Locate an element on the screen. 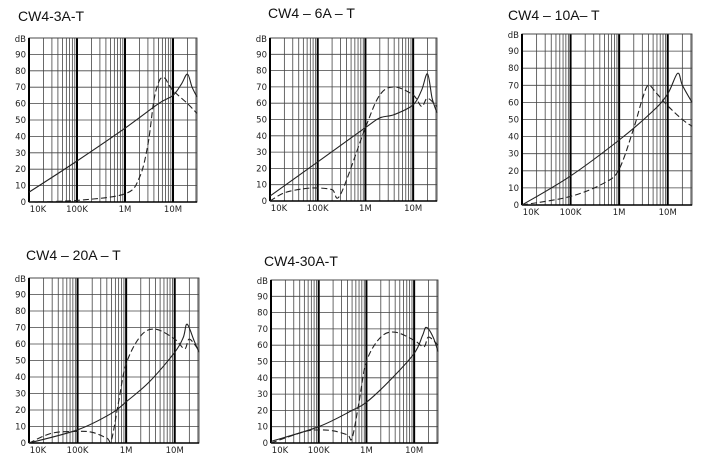 The width and height of the screenshot is (710, 471). chart-2: 0 10 20 30 40 50 60 70 80 90 dB 10K 100K 1M 10M is located at coordinates (347, 124).